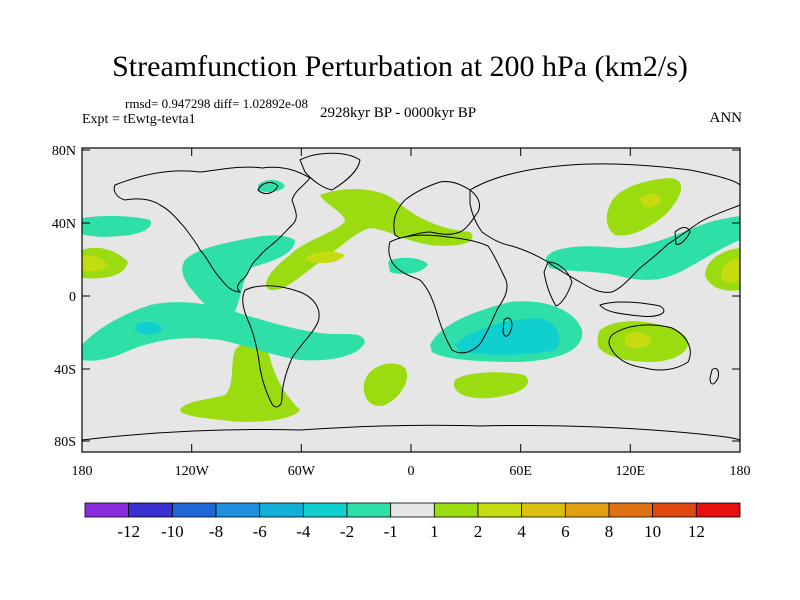 The height and width of the screenshot is (600, 800). Describe the element at coordinates (491, 385) in the screenshot. I see `region-indian-south` at that location.